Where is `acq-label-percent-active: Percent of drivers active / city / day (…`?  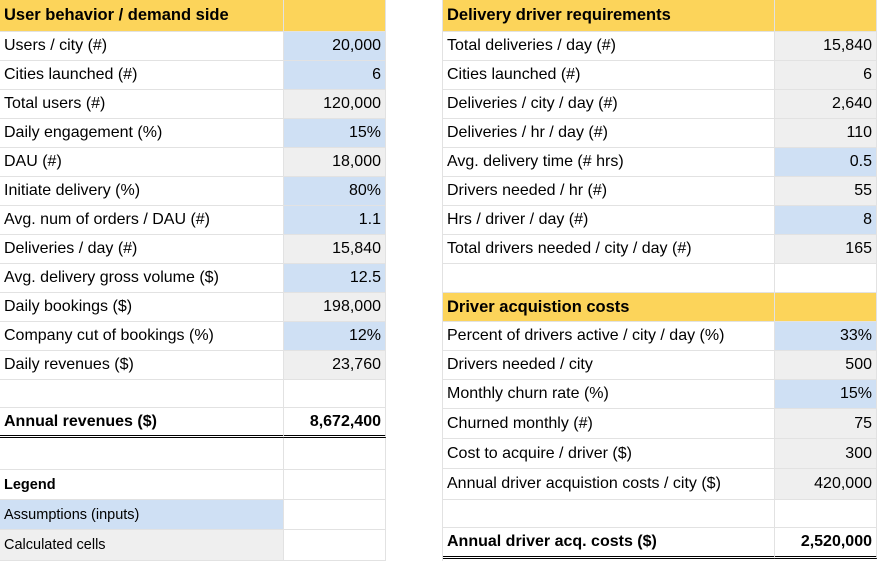
acq-label-percent-active: Percent of drivers active / city / day (… is located at coordinates (609, 336).